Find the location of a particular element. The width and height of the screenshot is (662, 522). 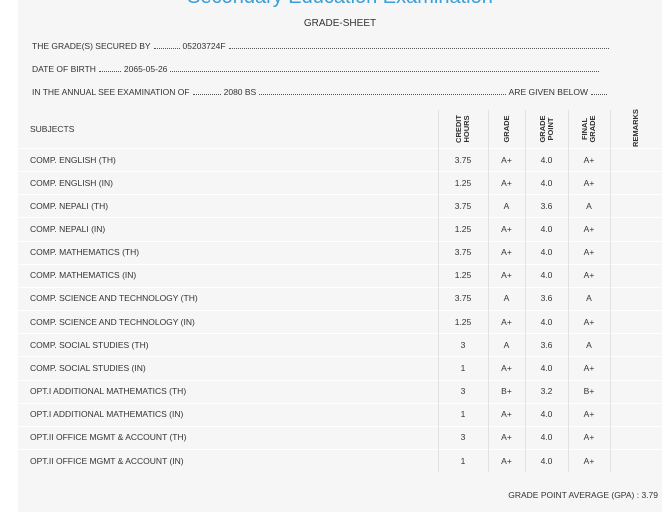

value: 05203724F is located at coordinates (204, 46).